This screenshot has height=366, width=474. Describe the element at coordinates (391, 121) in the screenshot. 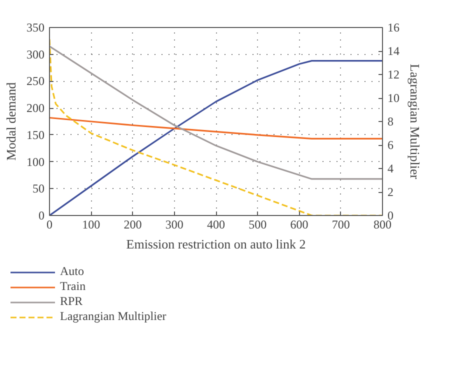

I see `y2-tick-label: 8` at that location.